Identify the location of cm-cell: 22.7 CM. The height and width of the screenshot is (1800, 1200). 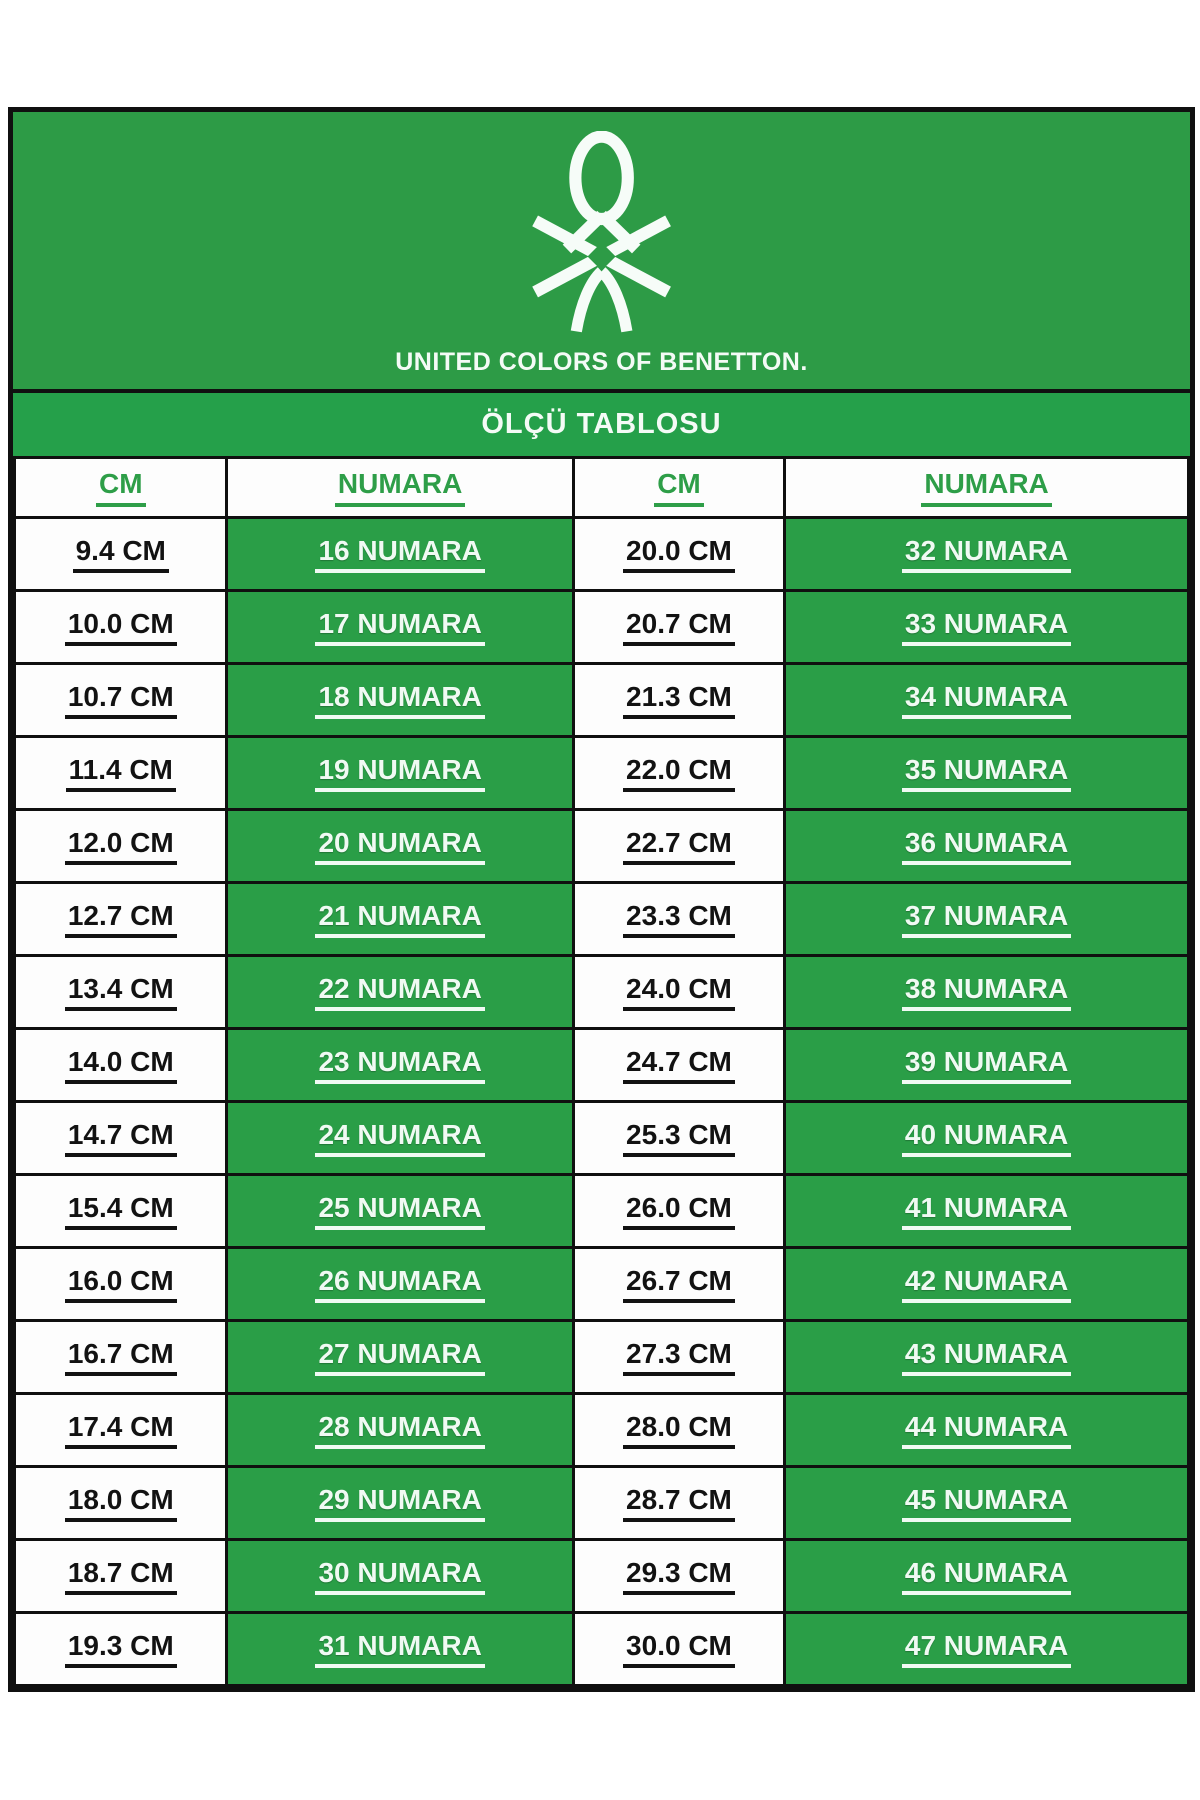
(679, 846).